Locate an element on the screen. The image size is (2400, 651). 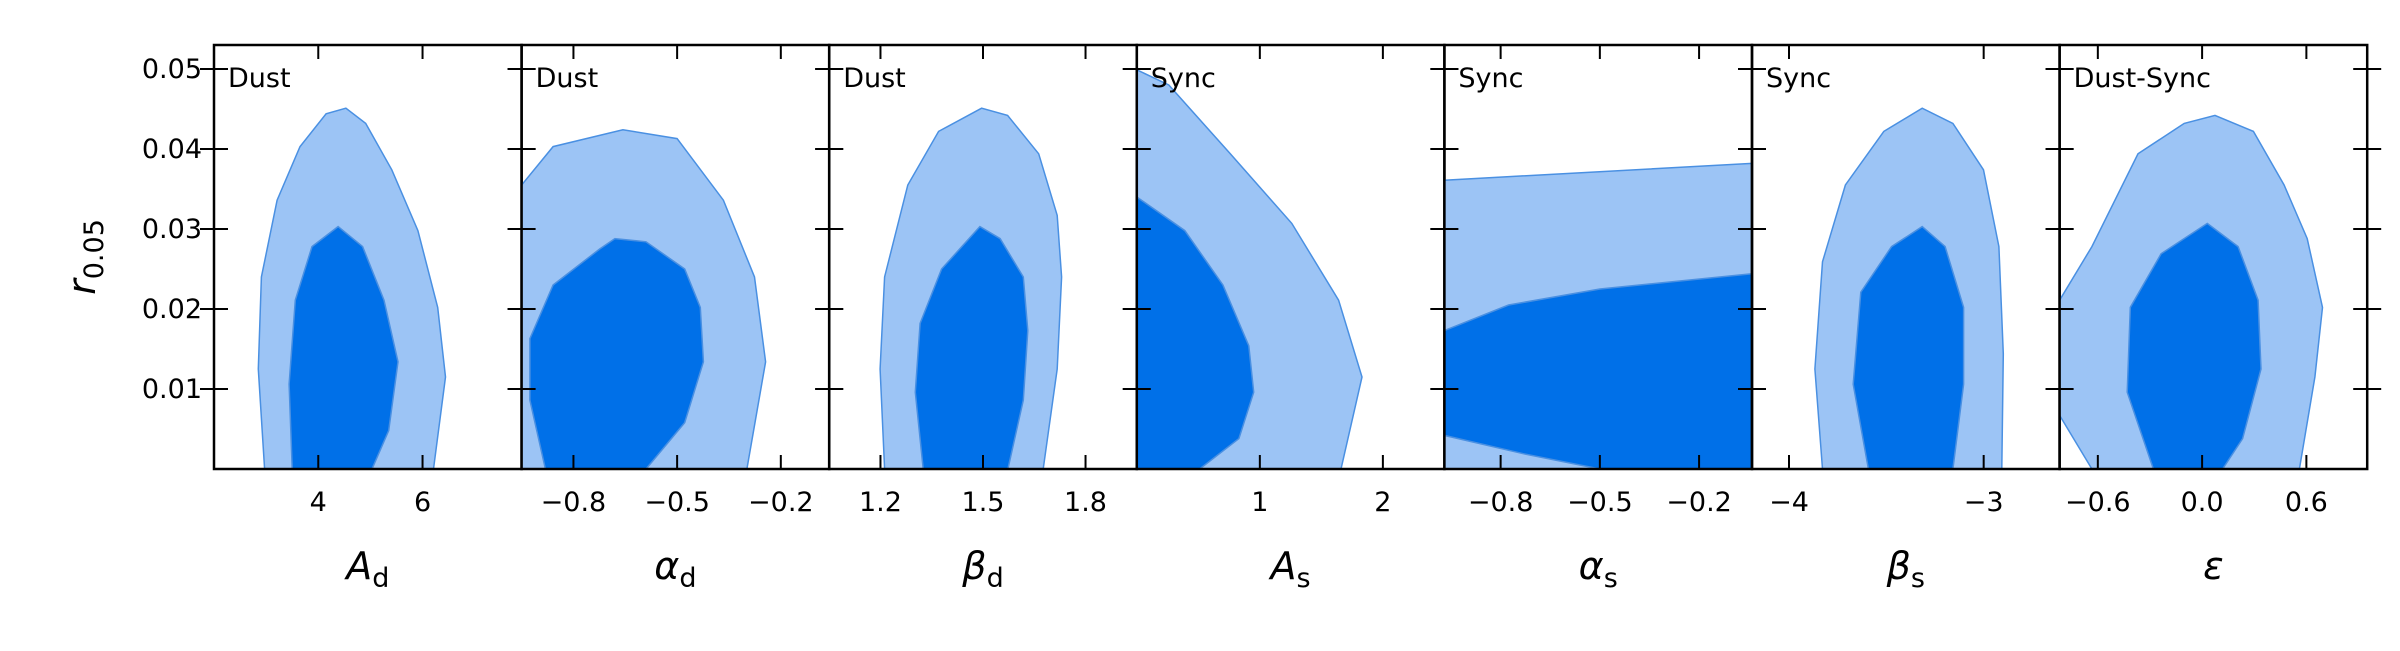
x-axis-label: As is located at coordinates (1289, 569).